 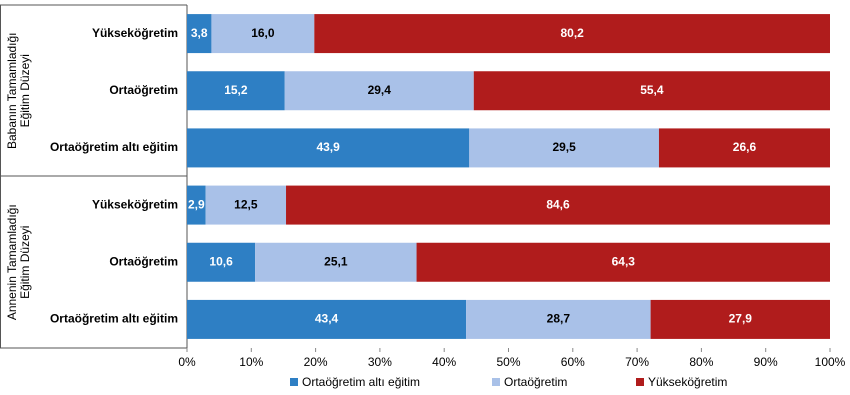 I want to click on data-label: 29,5, so click(x=564, y=147).